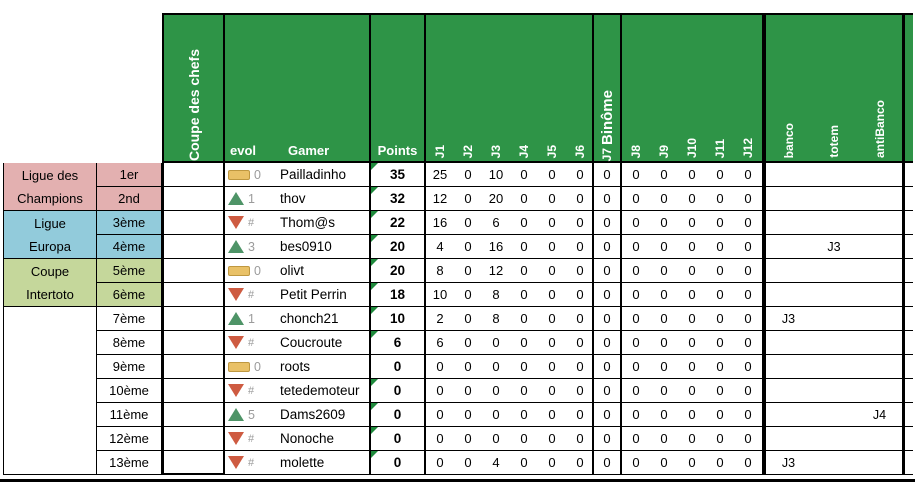 The height and width of the screenshot is (491, 915). Describe the element at coordinates (298, 247) in the screenshot. I see `gamer-cell: 3 bes0910` at that location.